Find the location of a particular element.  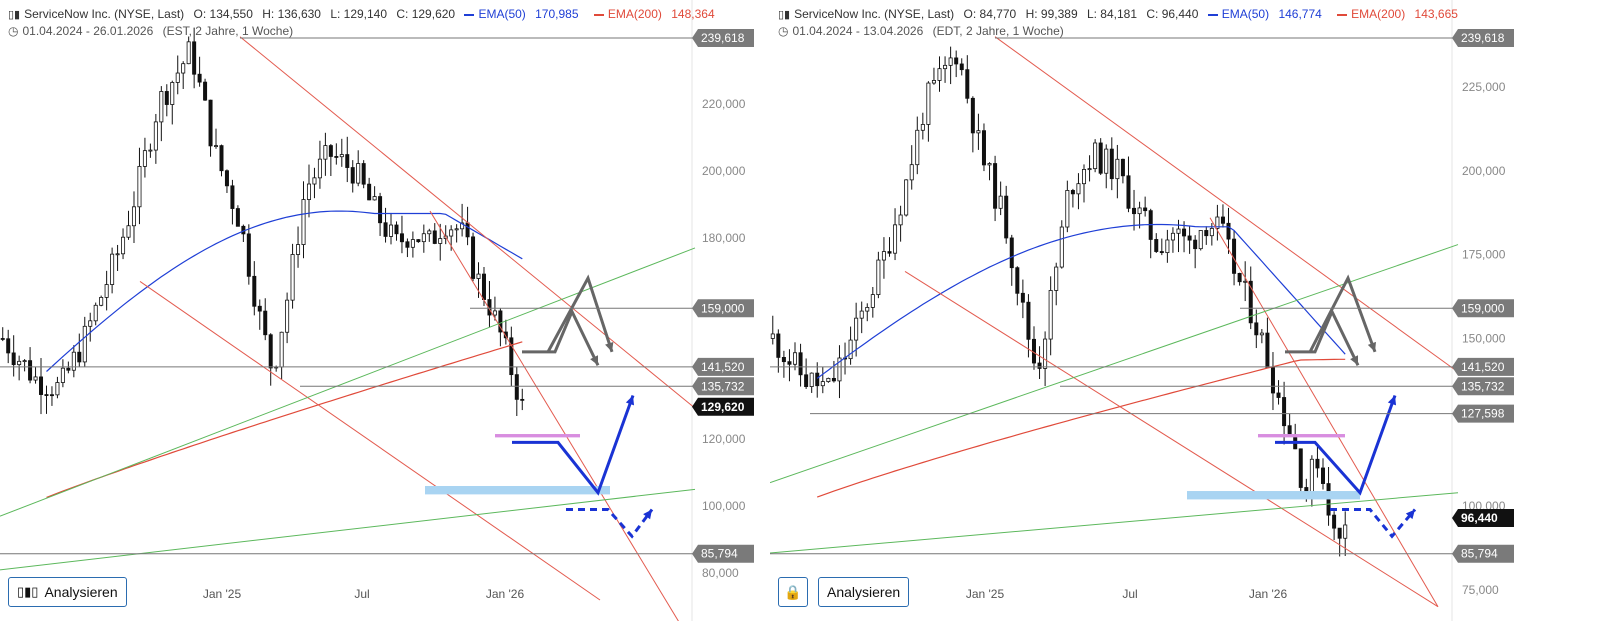

y-tick-label: 100,000 is located at coordinates (724, 506).